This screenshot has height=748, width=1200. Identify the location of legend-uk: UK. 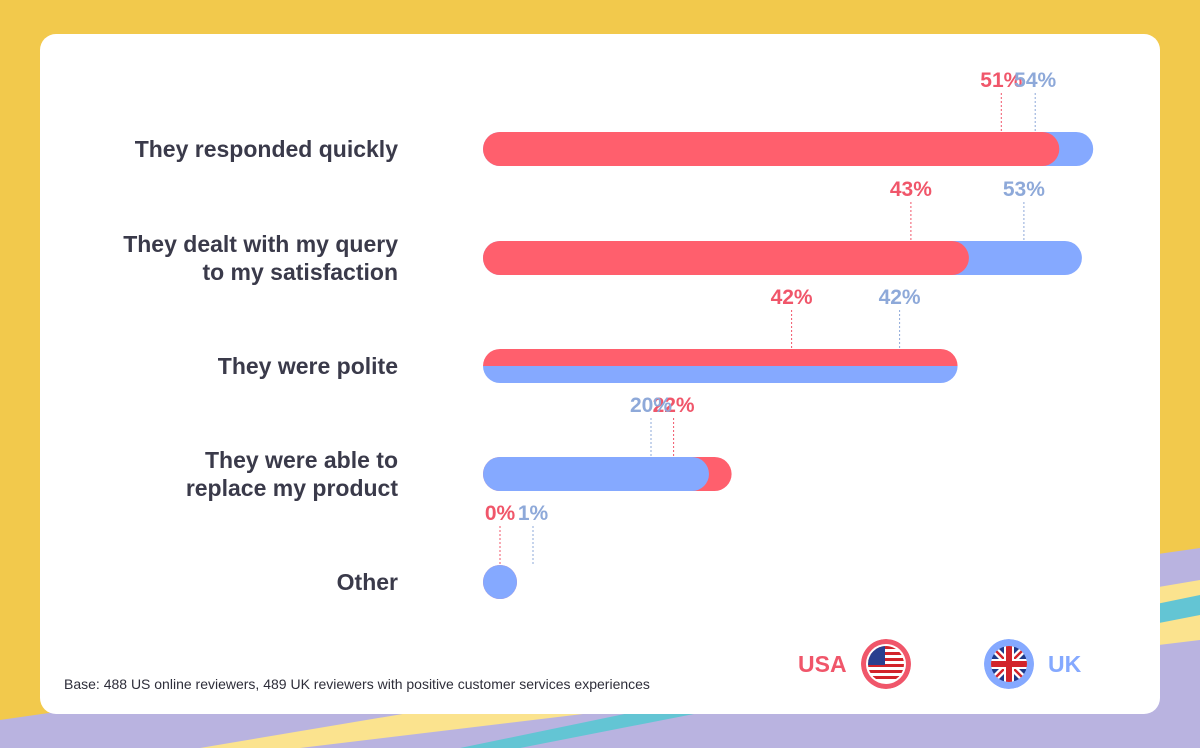
(1032, 664).